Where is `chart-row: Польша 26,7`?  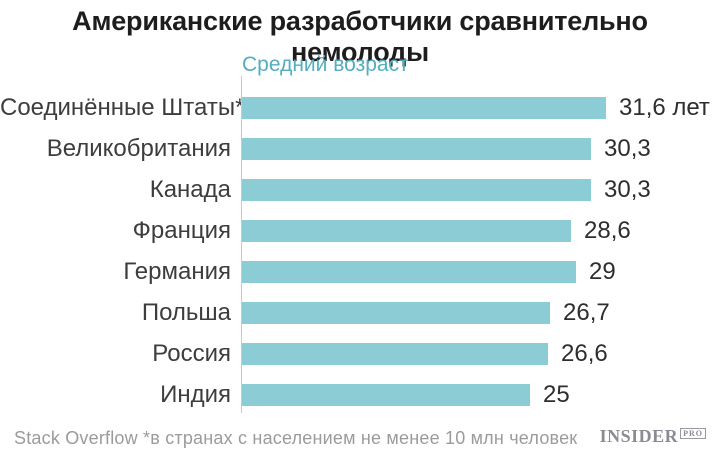
chart-row: Польша 26,7 is located at coordinates (360, 312).